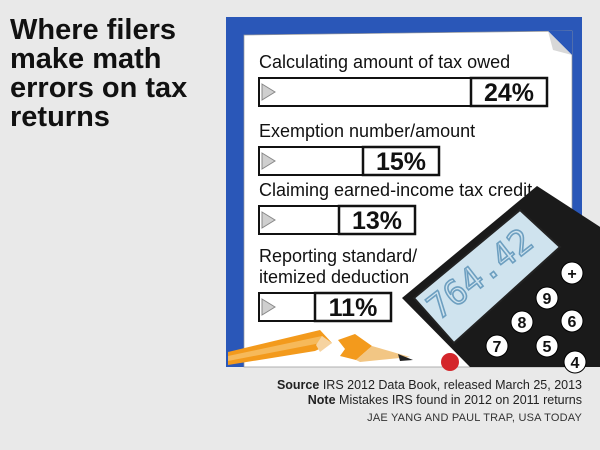 The height and width of the screenshot is (450, 600). I want to click on value-label: 11%, so click(353, 308).